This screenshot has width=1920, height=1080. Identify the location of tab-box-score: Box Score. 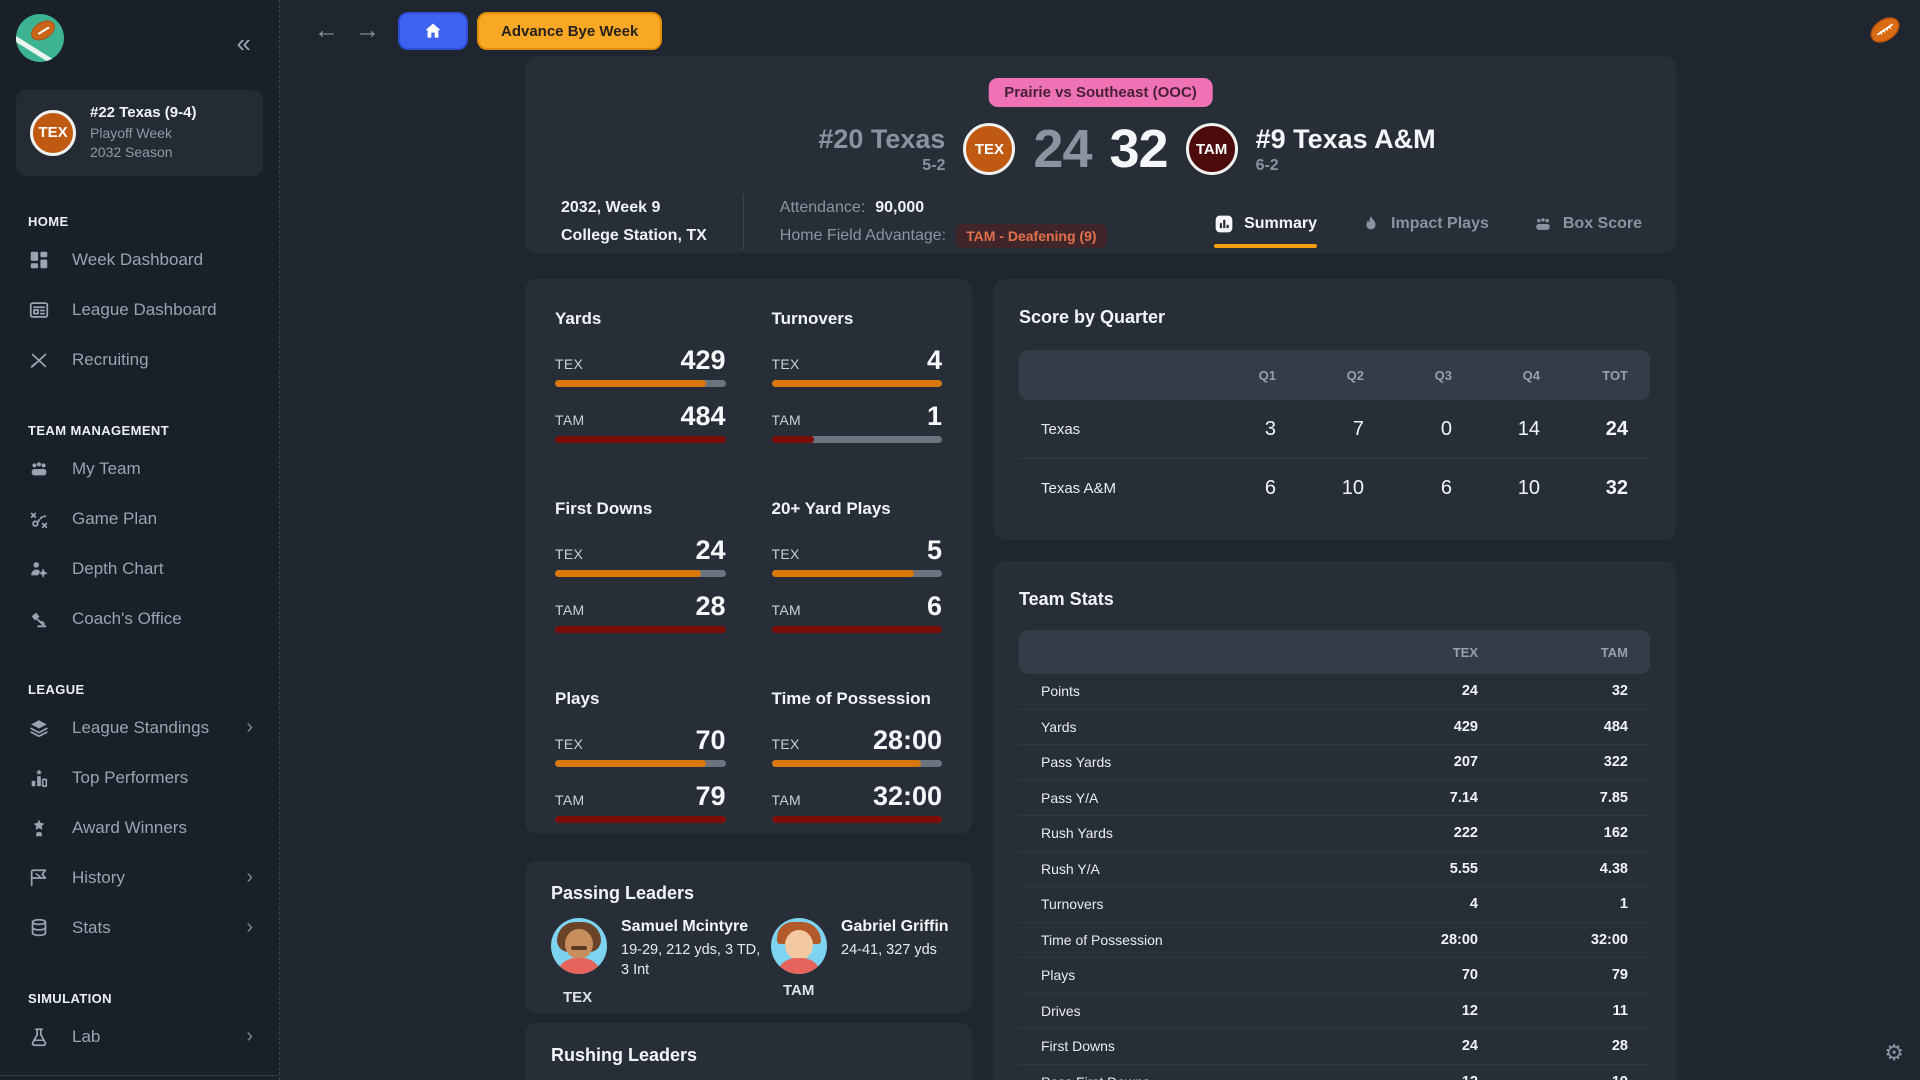
(1587, 231).